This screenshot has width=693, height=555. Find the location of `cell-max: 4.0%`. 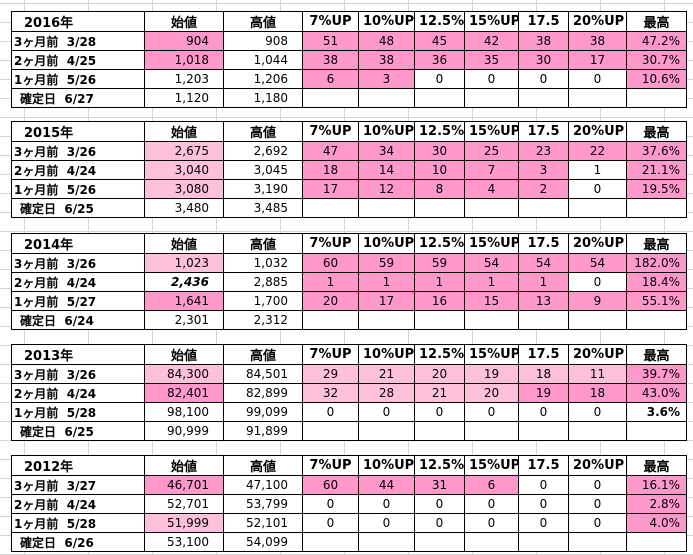

cell-max: 4.0% is located at coordinates (656, 523).